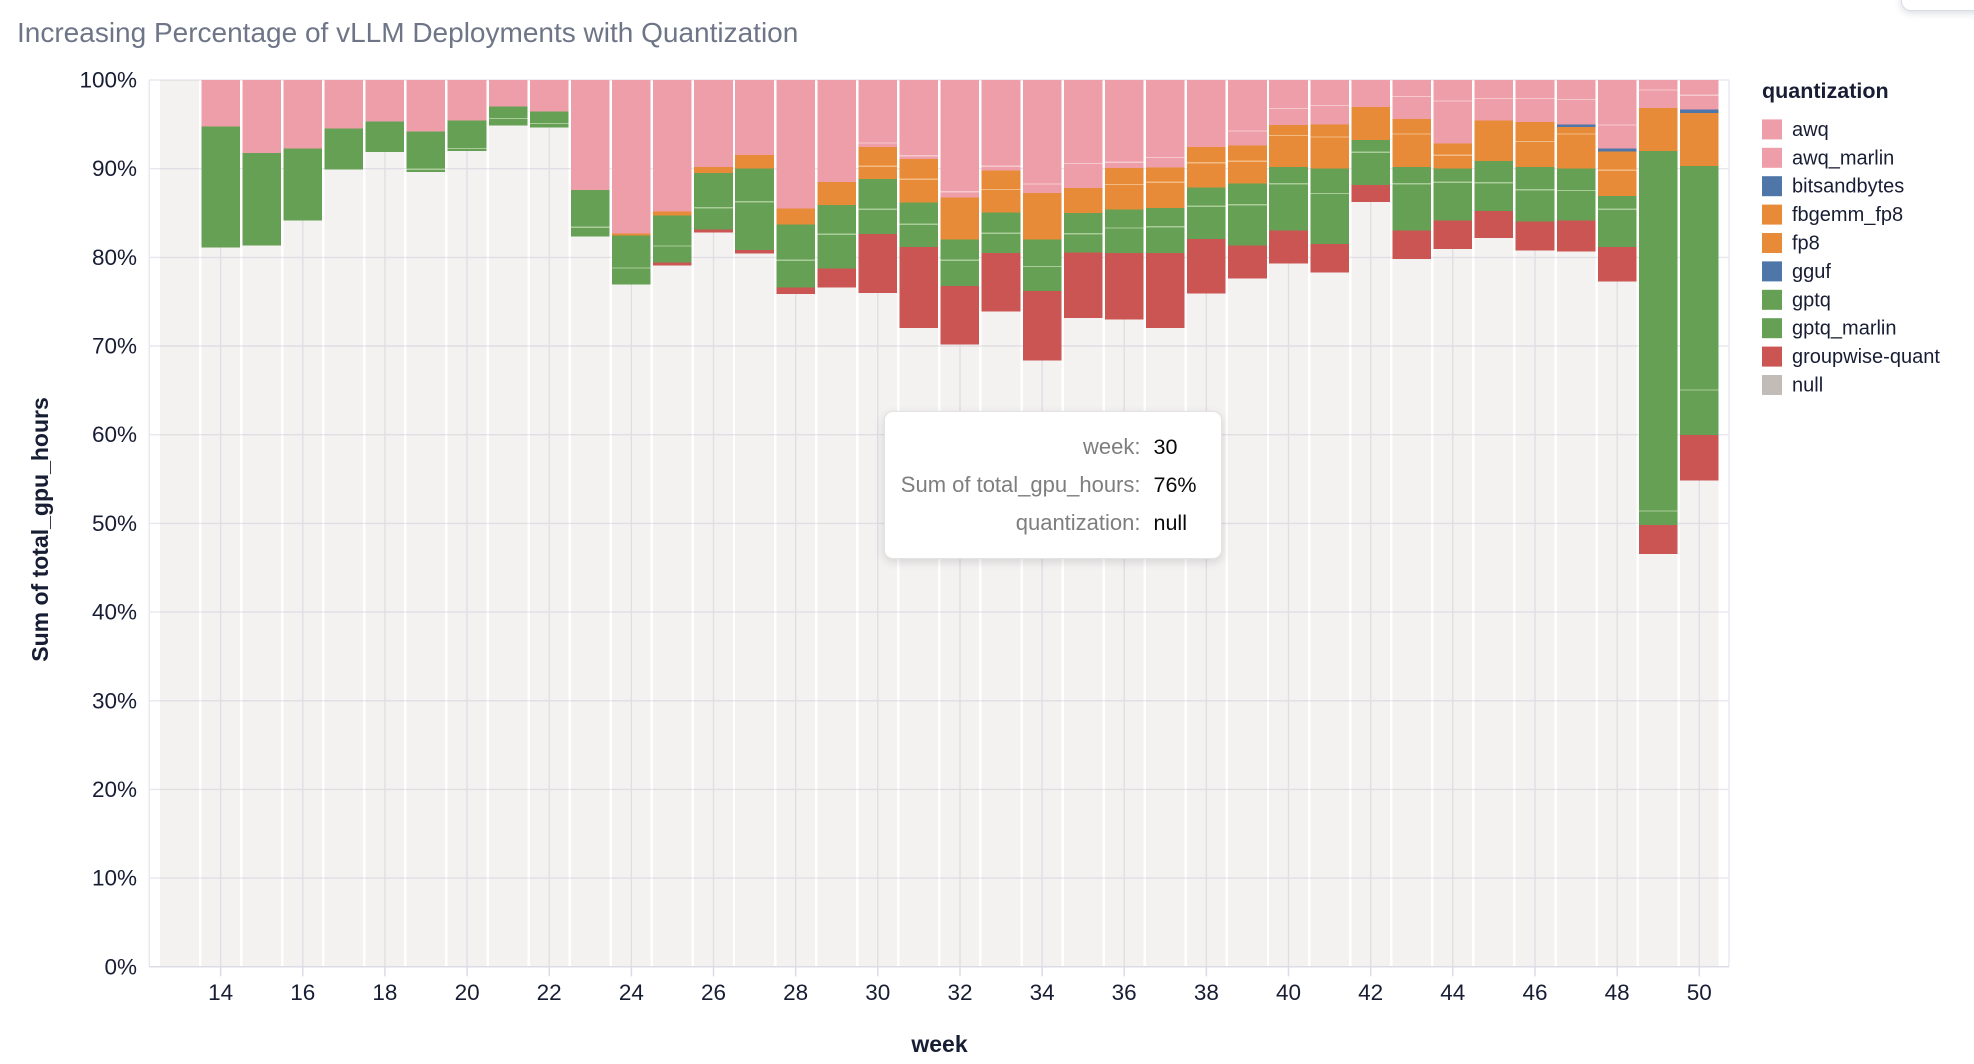 The height and width of the screenshot is (1064, 1974). I want to click on svg-text: 42, so click(1370, 992).